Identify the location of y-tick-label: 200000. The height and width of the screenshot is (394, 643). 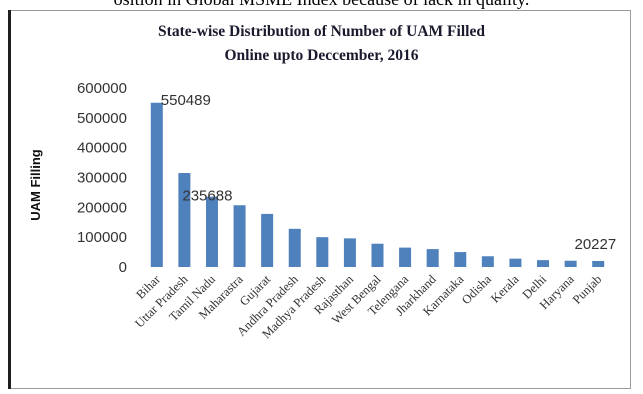
(102, 207).